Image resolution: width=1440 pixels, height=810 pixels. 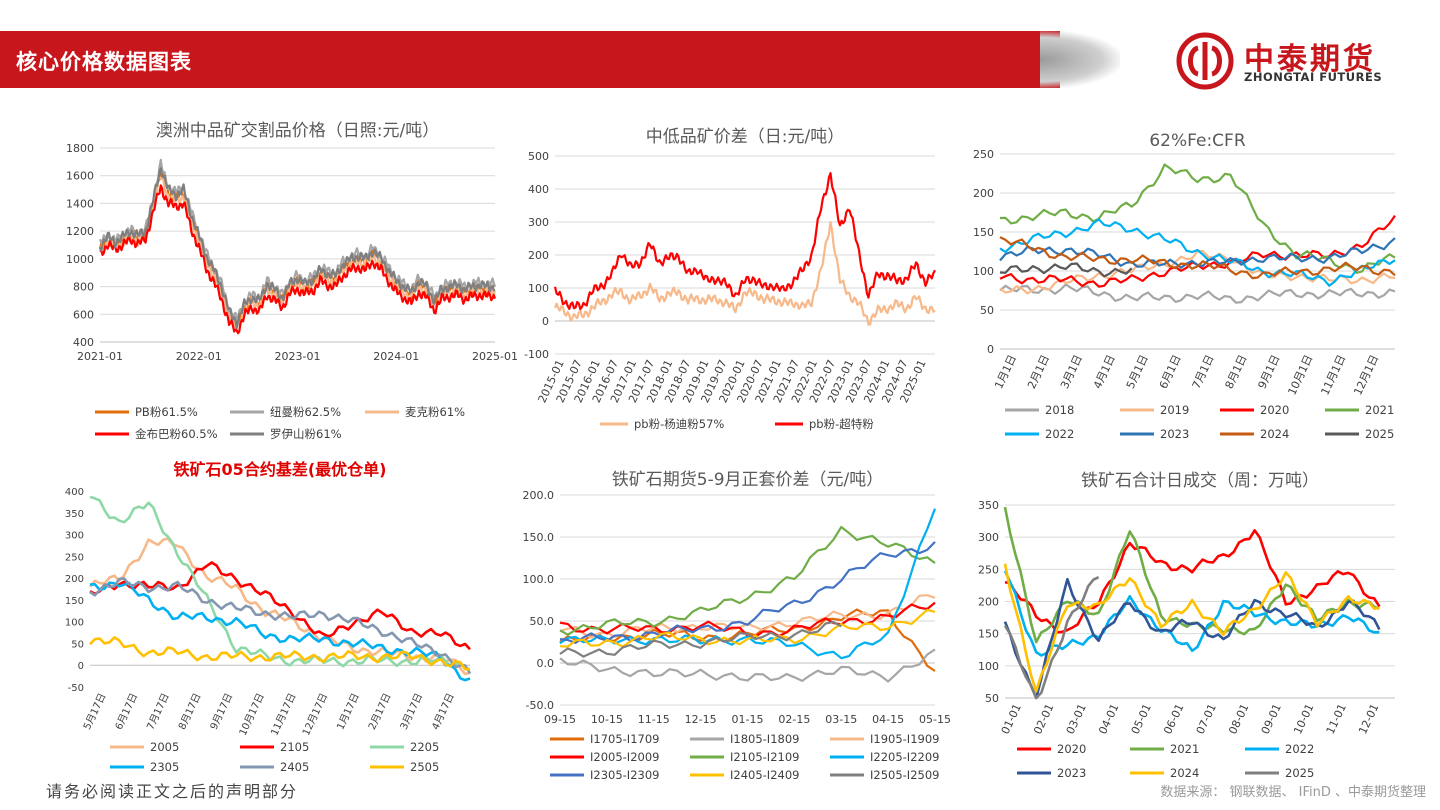 What do you see at coordinates (1043, 719) in the screenshot?
I see `x-tick-label: 02-01` at bounding box center [1043, 719].